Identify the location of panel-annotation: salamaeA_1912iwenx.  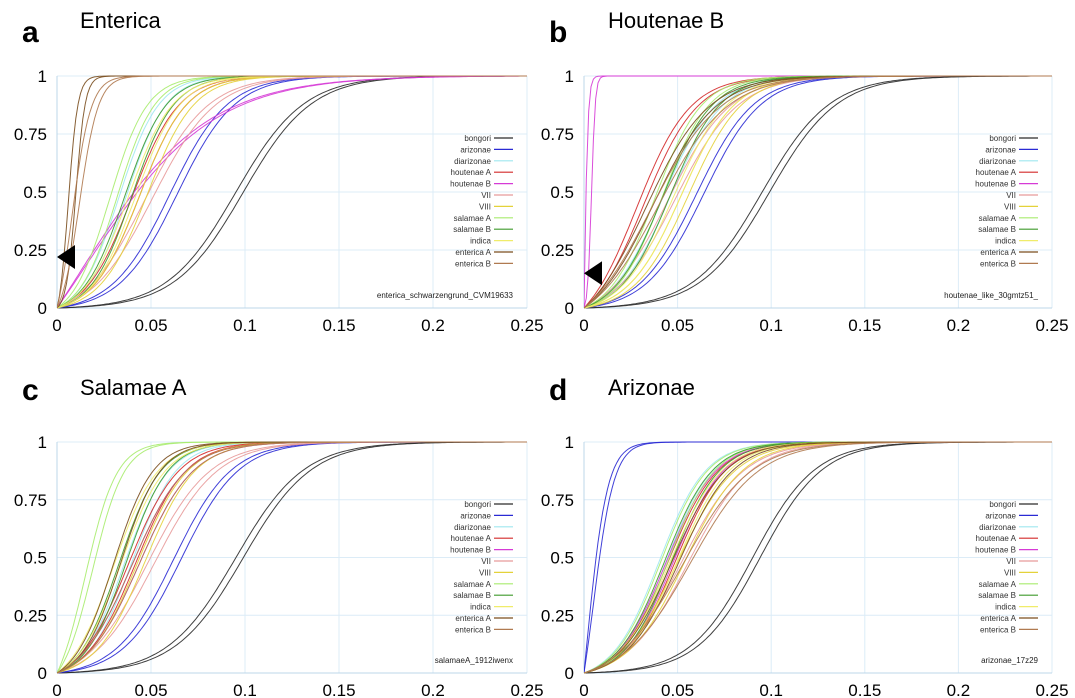
(474, 660).